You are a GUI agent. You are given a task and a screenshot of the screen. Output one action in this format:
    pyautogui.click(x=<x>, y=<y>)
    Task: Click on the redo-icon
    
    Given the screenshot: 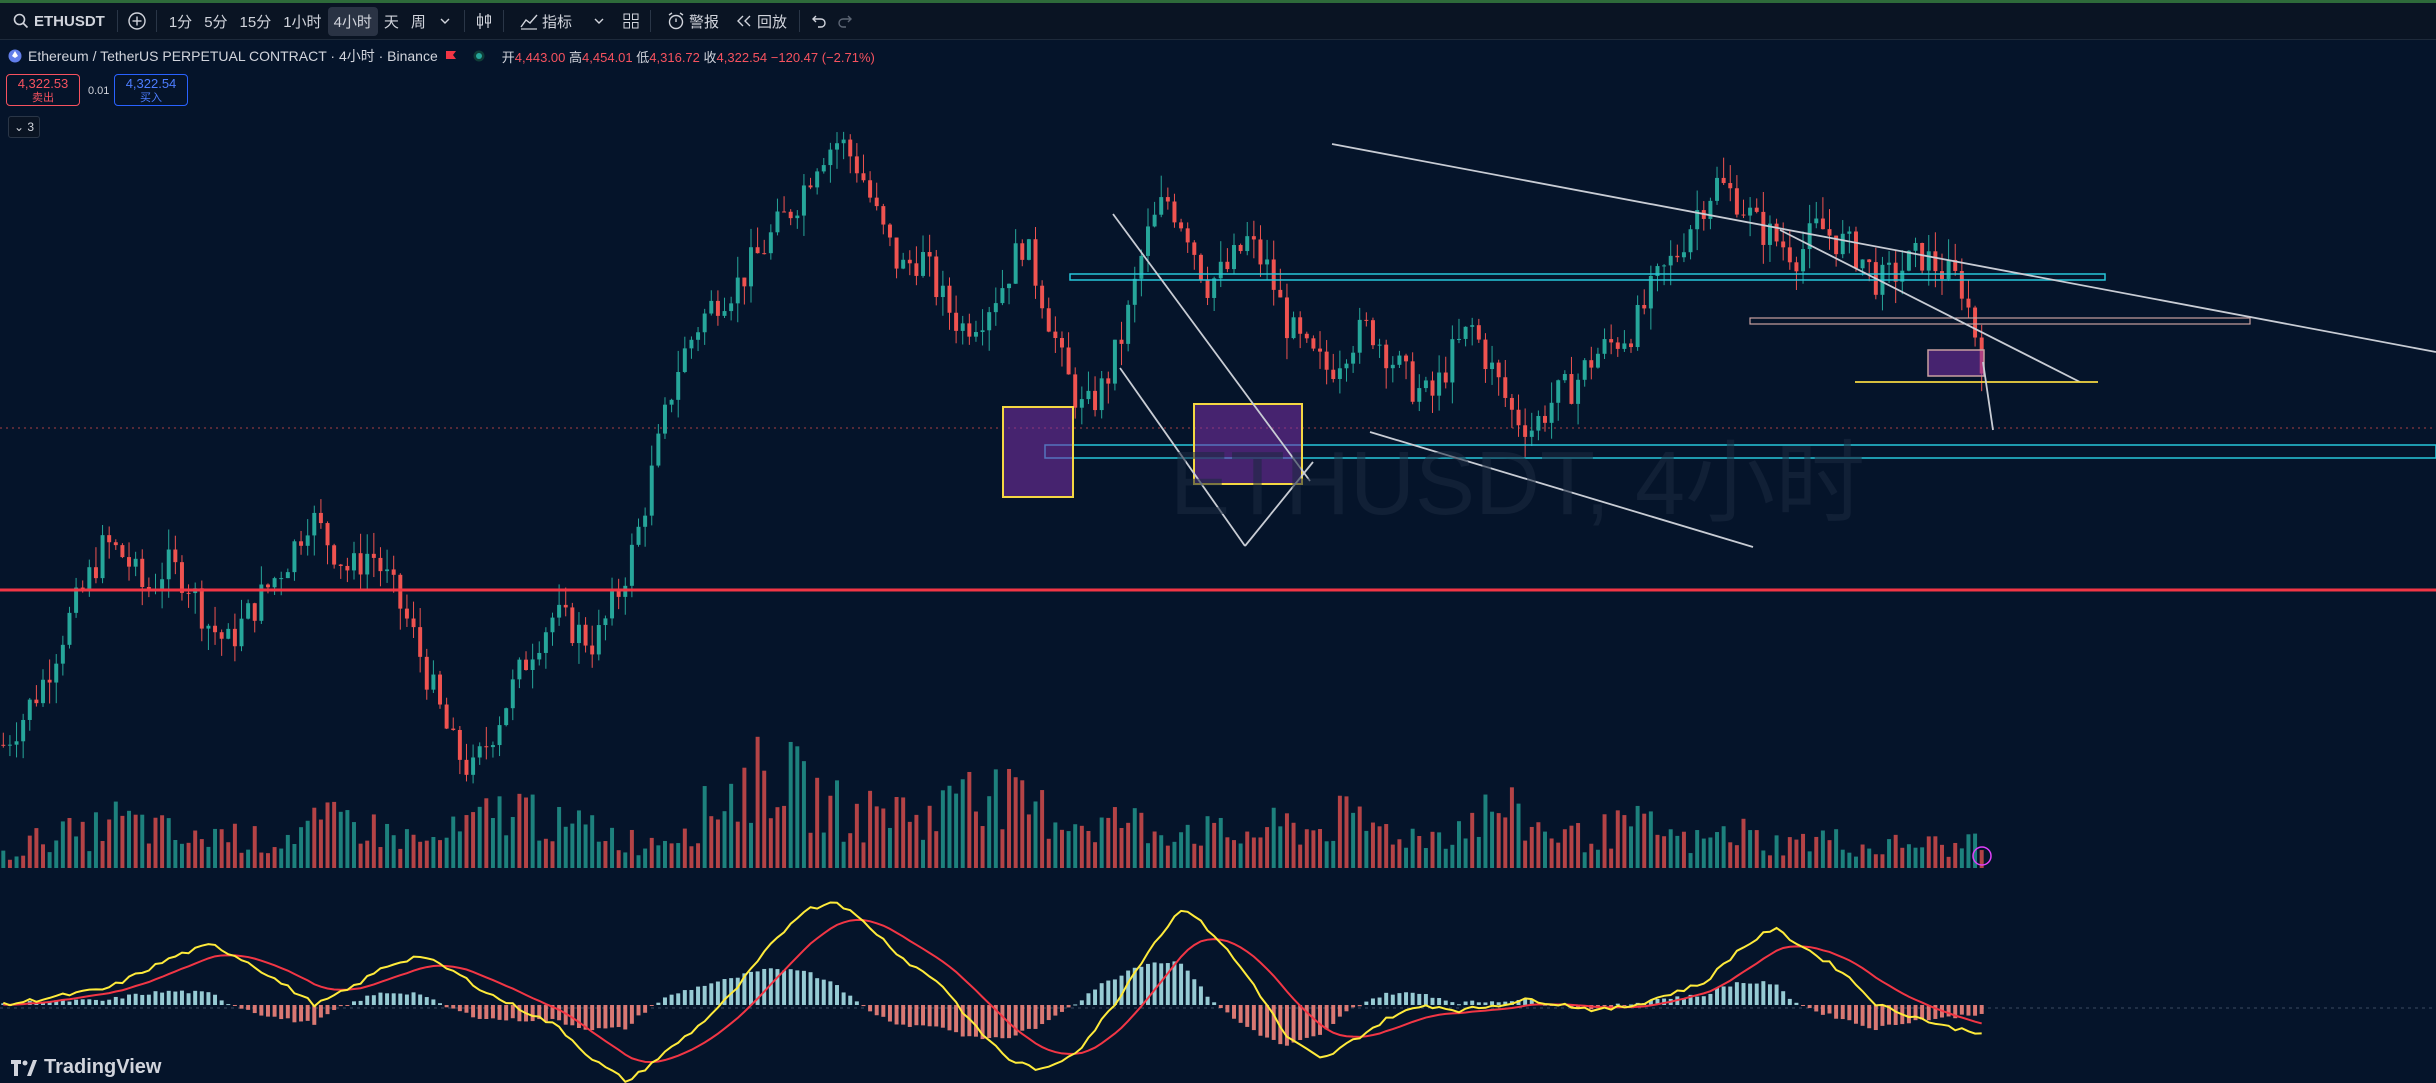 What is the action you would take?
    pyautogui.click(x=845, y=21)
    